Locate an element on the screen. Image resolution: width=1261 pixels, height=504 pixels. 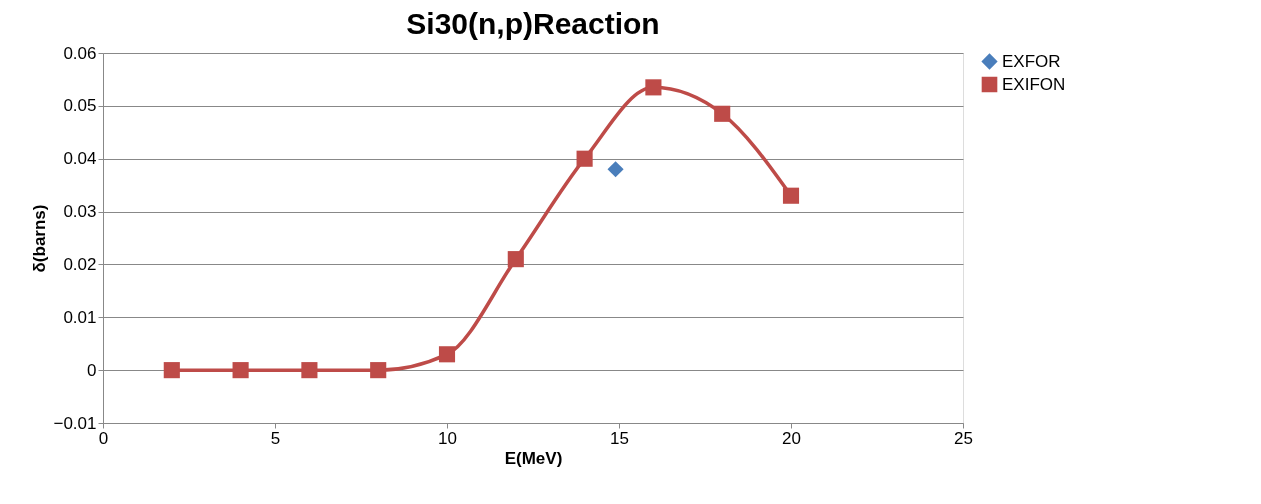
y-tick-label: 0.05 is located at coordinates (80, 106).